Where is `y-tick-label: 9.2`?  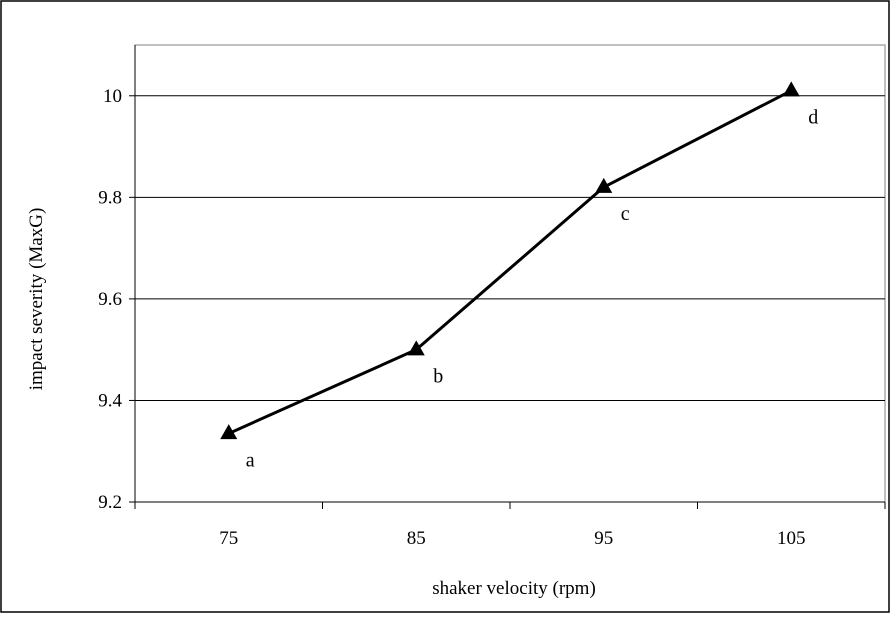
y-tick-label: 9.2 is located at coordinates (110, 502).